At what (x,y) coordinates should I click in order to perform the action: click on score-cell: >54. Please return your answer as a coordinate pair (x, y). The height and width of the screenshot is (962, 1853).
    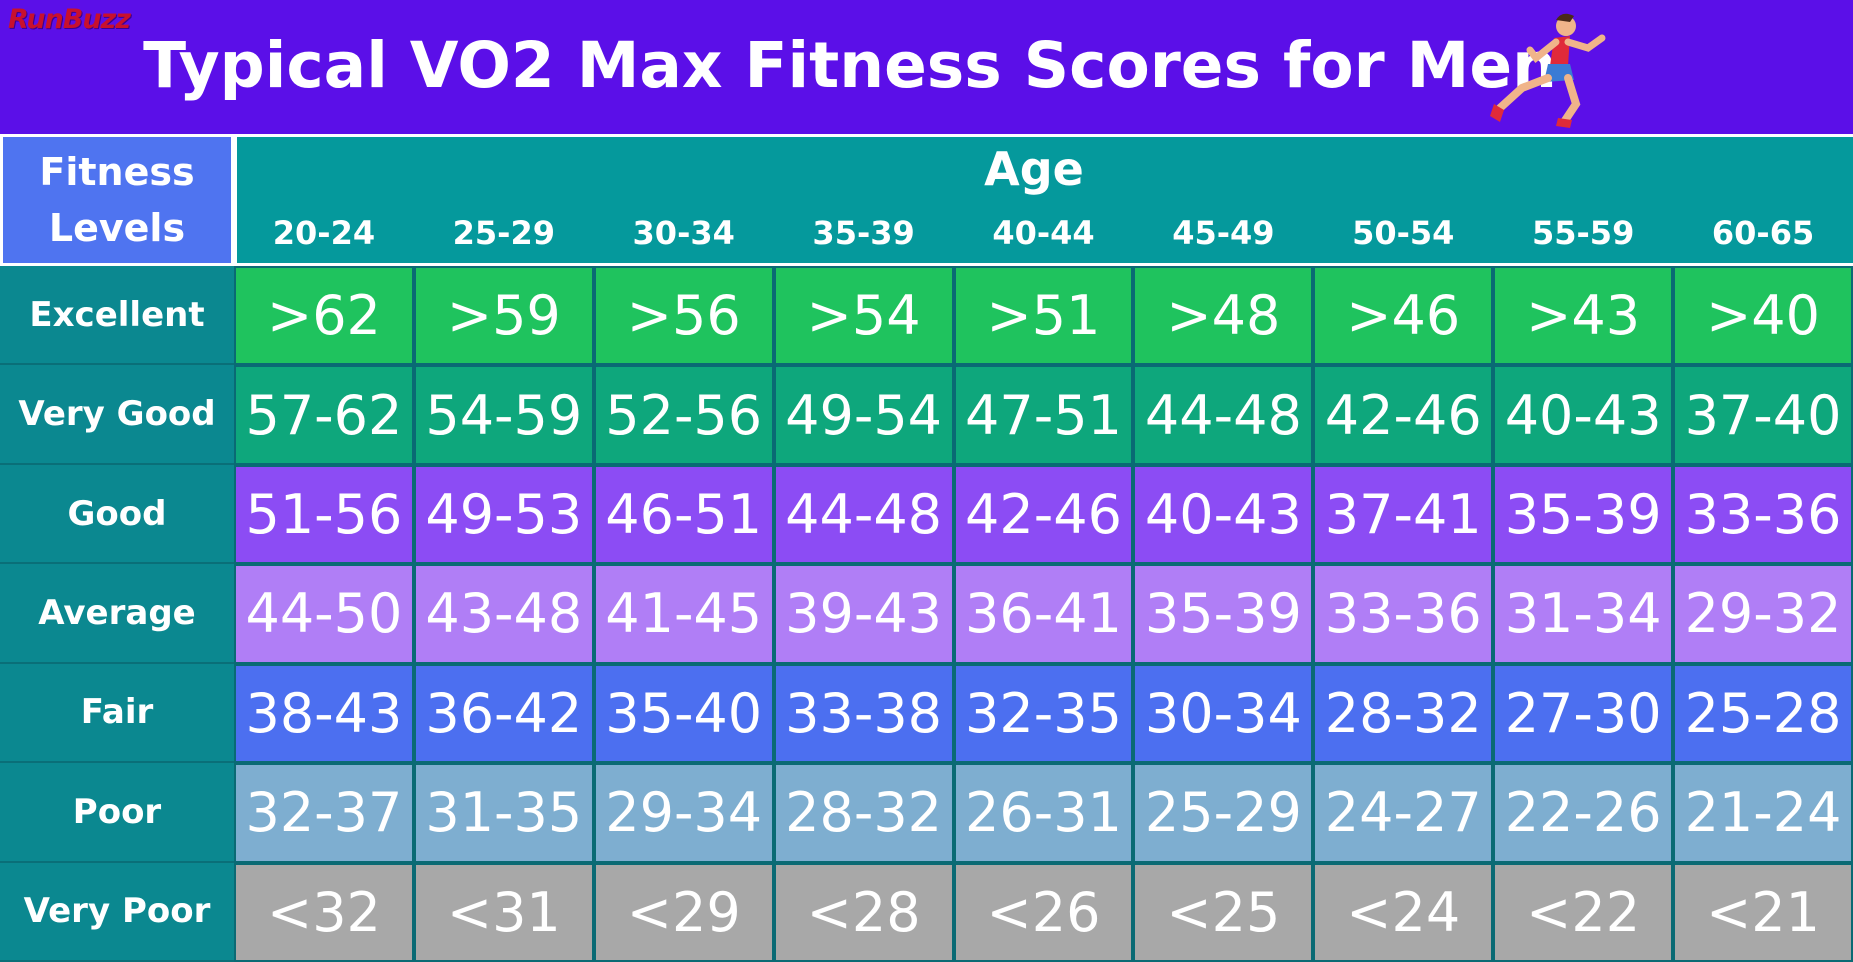
    Looking at the image, I should click on (863, 316).